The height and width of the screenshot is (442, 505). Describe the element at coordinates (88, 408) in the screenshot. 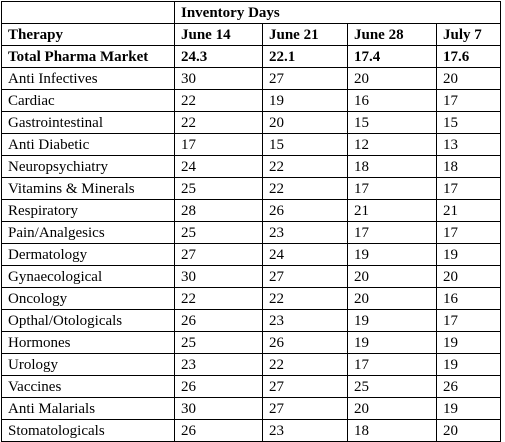

I see `therapy-name-cell: Anti Malarials` at that location.